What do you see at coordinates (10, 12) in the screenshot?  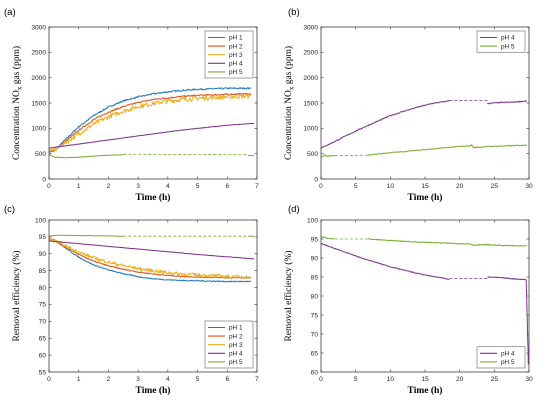 I see `panel-label: (a)` at bounding box center [10, 12].